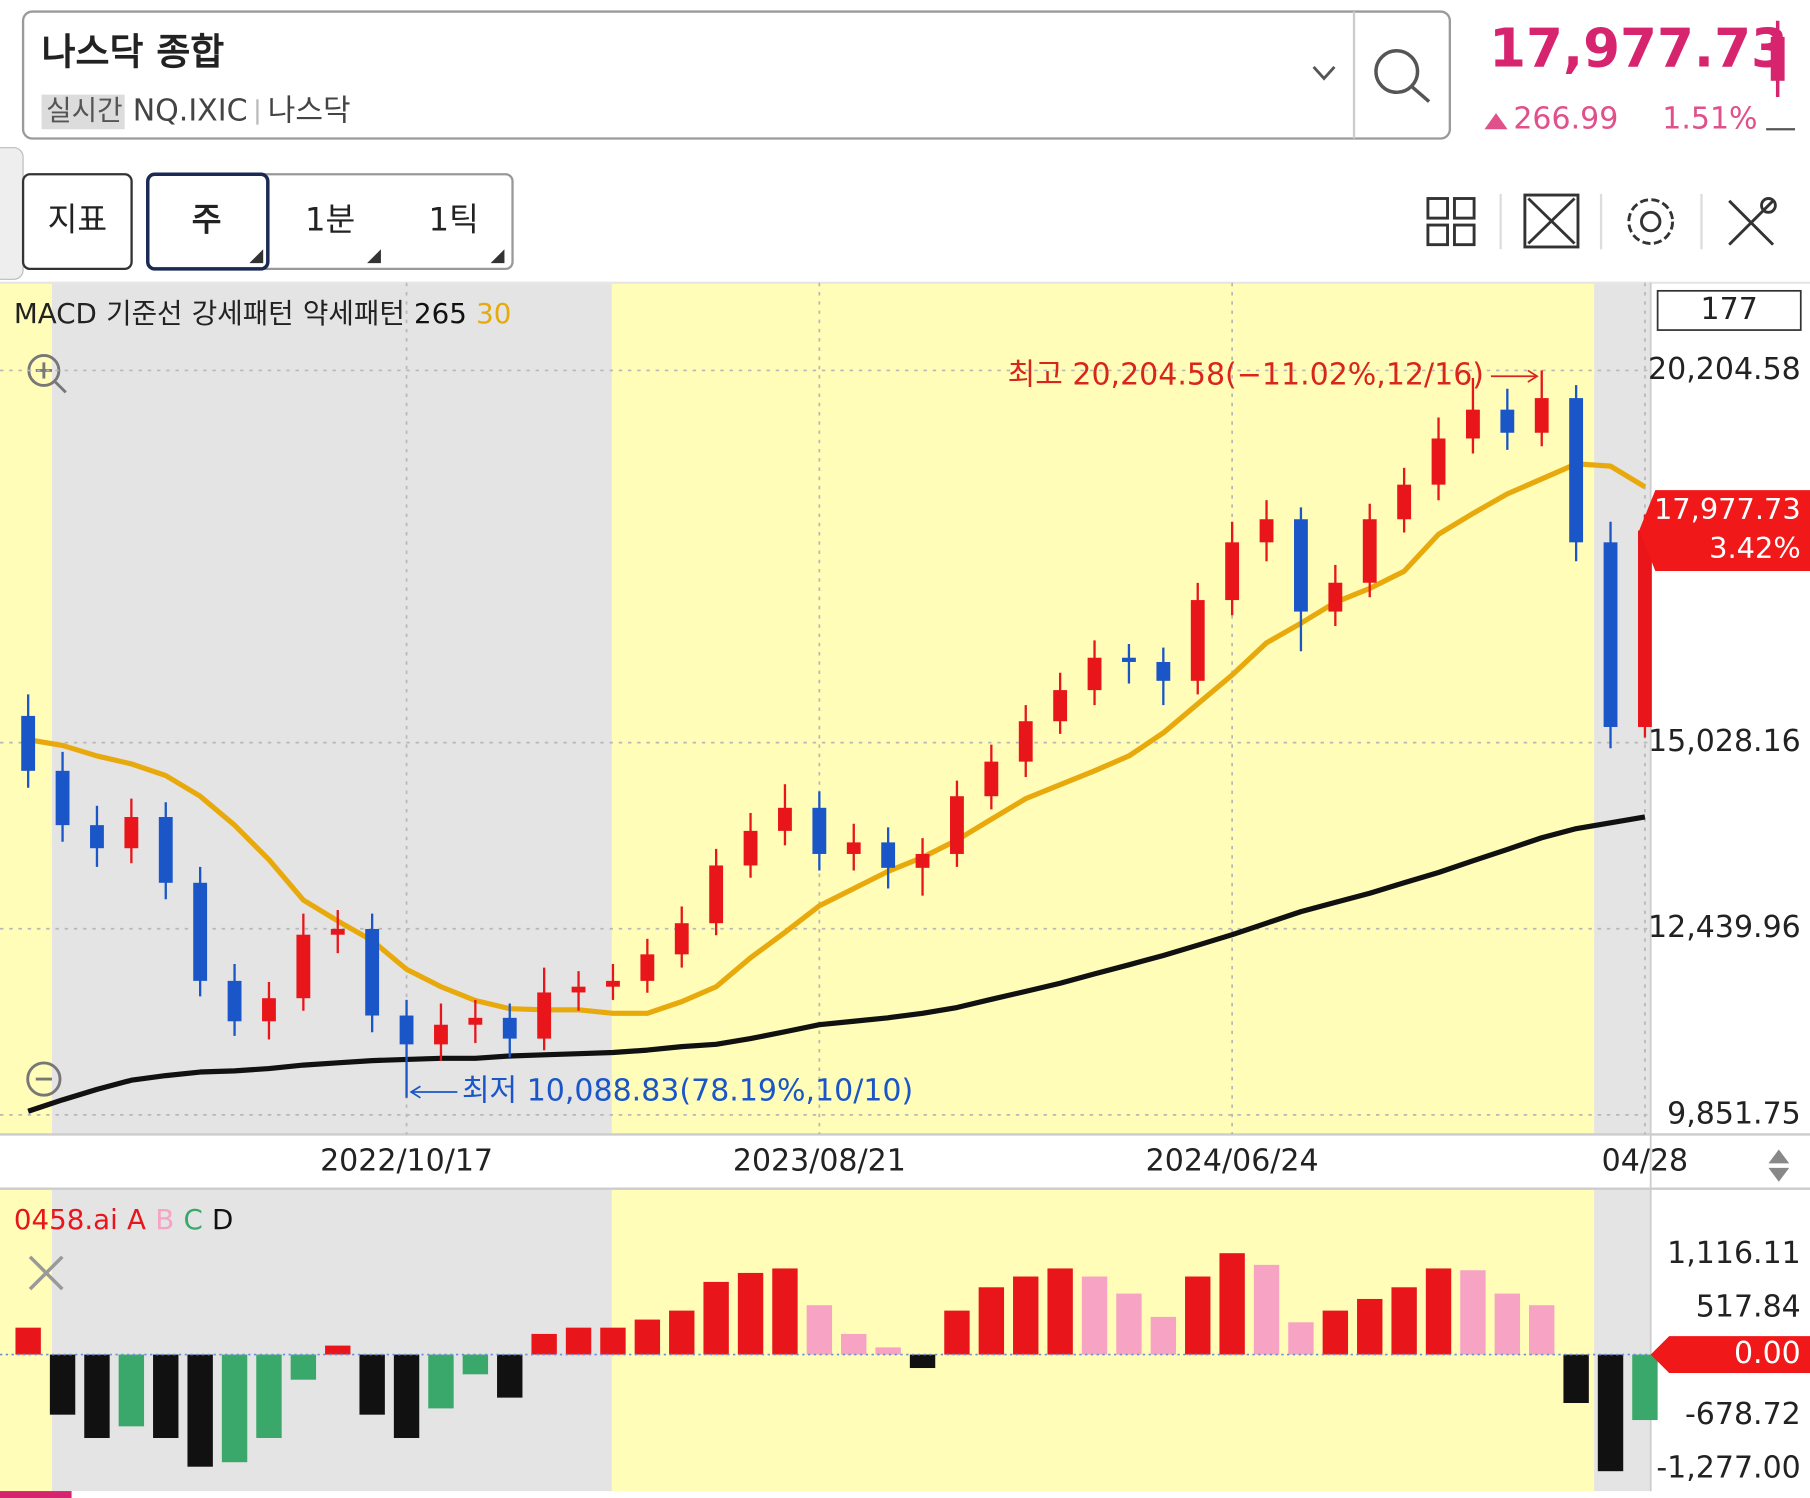 The width and height of the screenshot is (1810, 1498). What do you see at coordinates (1724, 741) in the screenshot?
I see `y-tick-label: 15,028.16` at bounding box center [1724, 741].